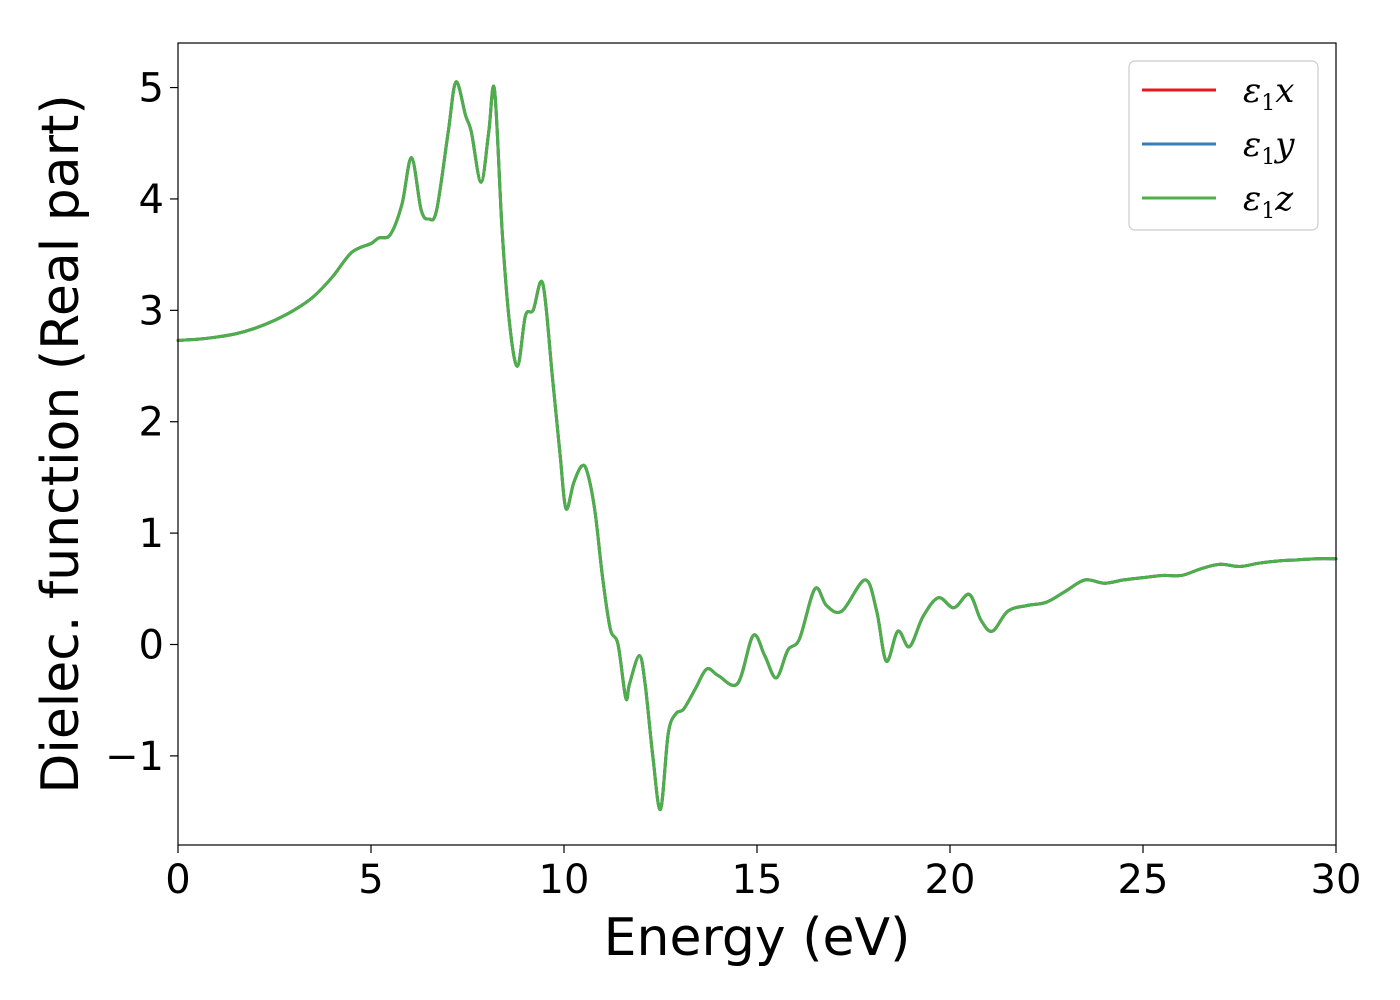 The height and width of the screenshot is (1000, 1400). I want to click on legend: ε1x ε1y ε1z, so click(1223, 145).